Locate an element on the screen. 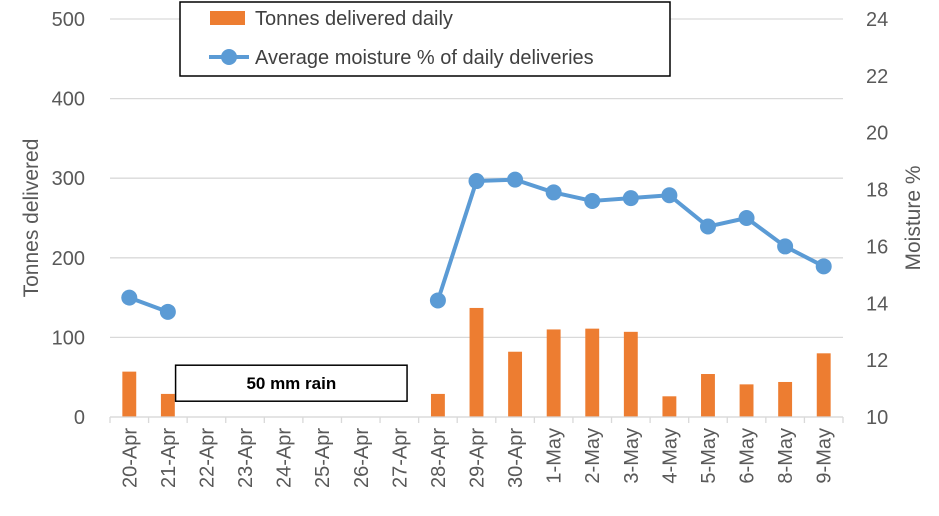 Image resolution: width=939 pixels, height=516 pixels. x-tick-label: 4-May is located at coordinates (670, 456).